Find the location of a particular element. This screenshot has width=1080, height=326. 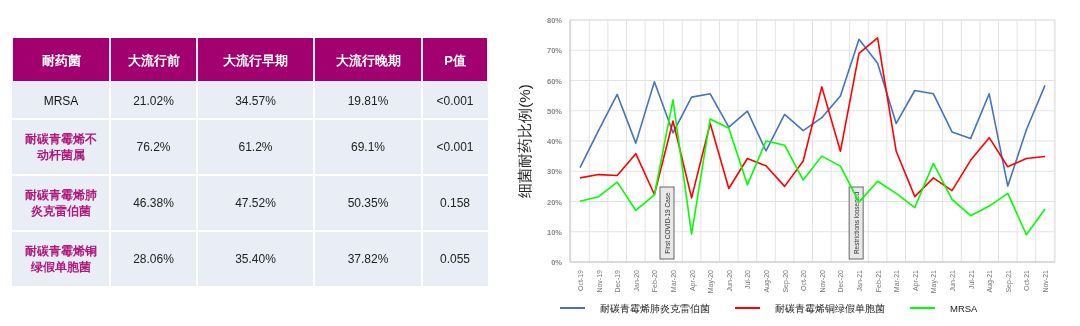

category-label: 耐碳青霉烯肺炎克雷伯菌 is located at coordinates (61, 203).